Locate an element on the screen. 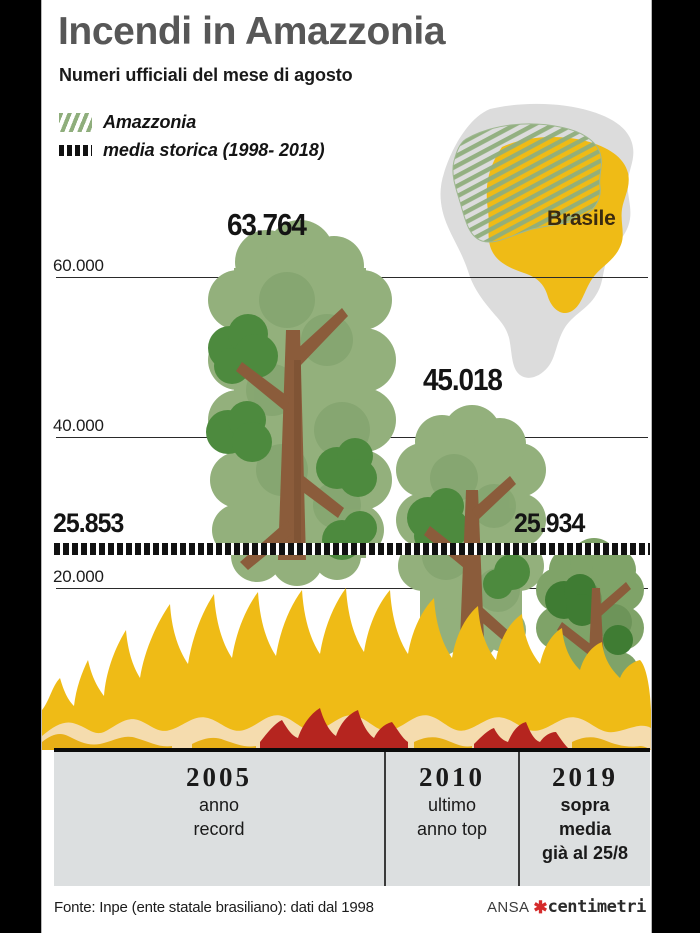  average-value-left: 25.853 is located at coordinates (88, 523).